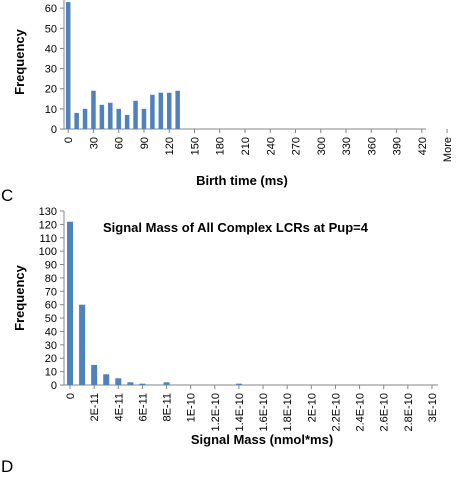 Image resolution: width=474 pixels, height=477 pixels. I want to click on y-tick-label: 80, so click(51, 279).